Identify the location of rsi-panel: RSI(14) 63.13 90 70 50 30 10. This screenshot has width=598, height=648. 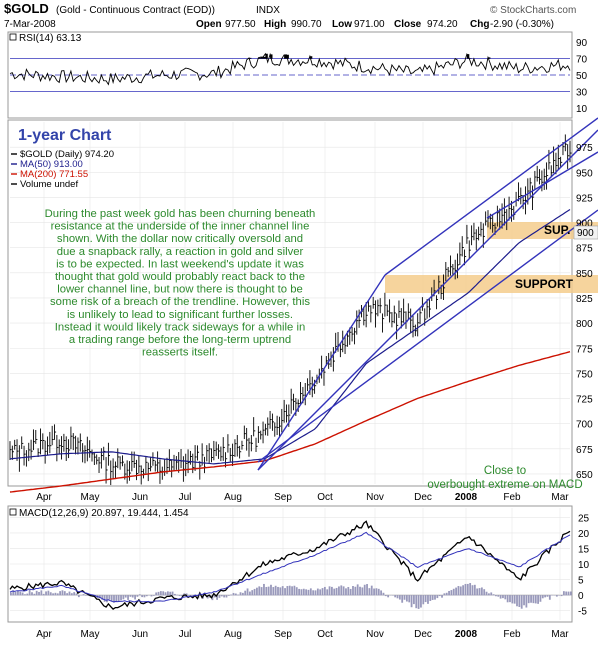
(297, 75).